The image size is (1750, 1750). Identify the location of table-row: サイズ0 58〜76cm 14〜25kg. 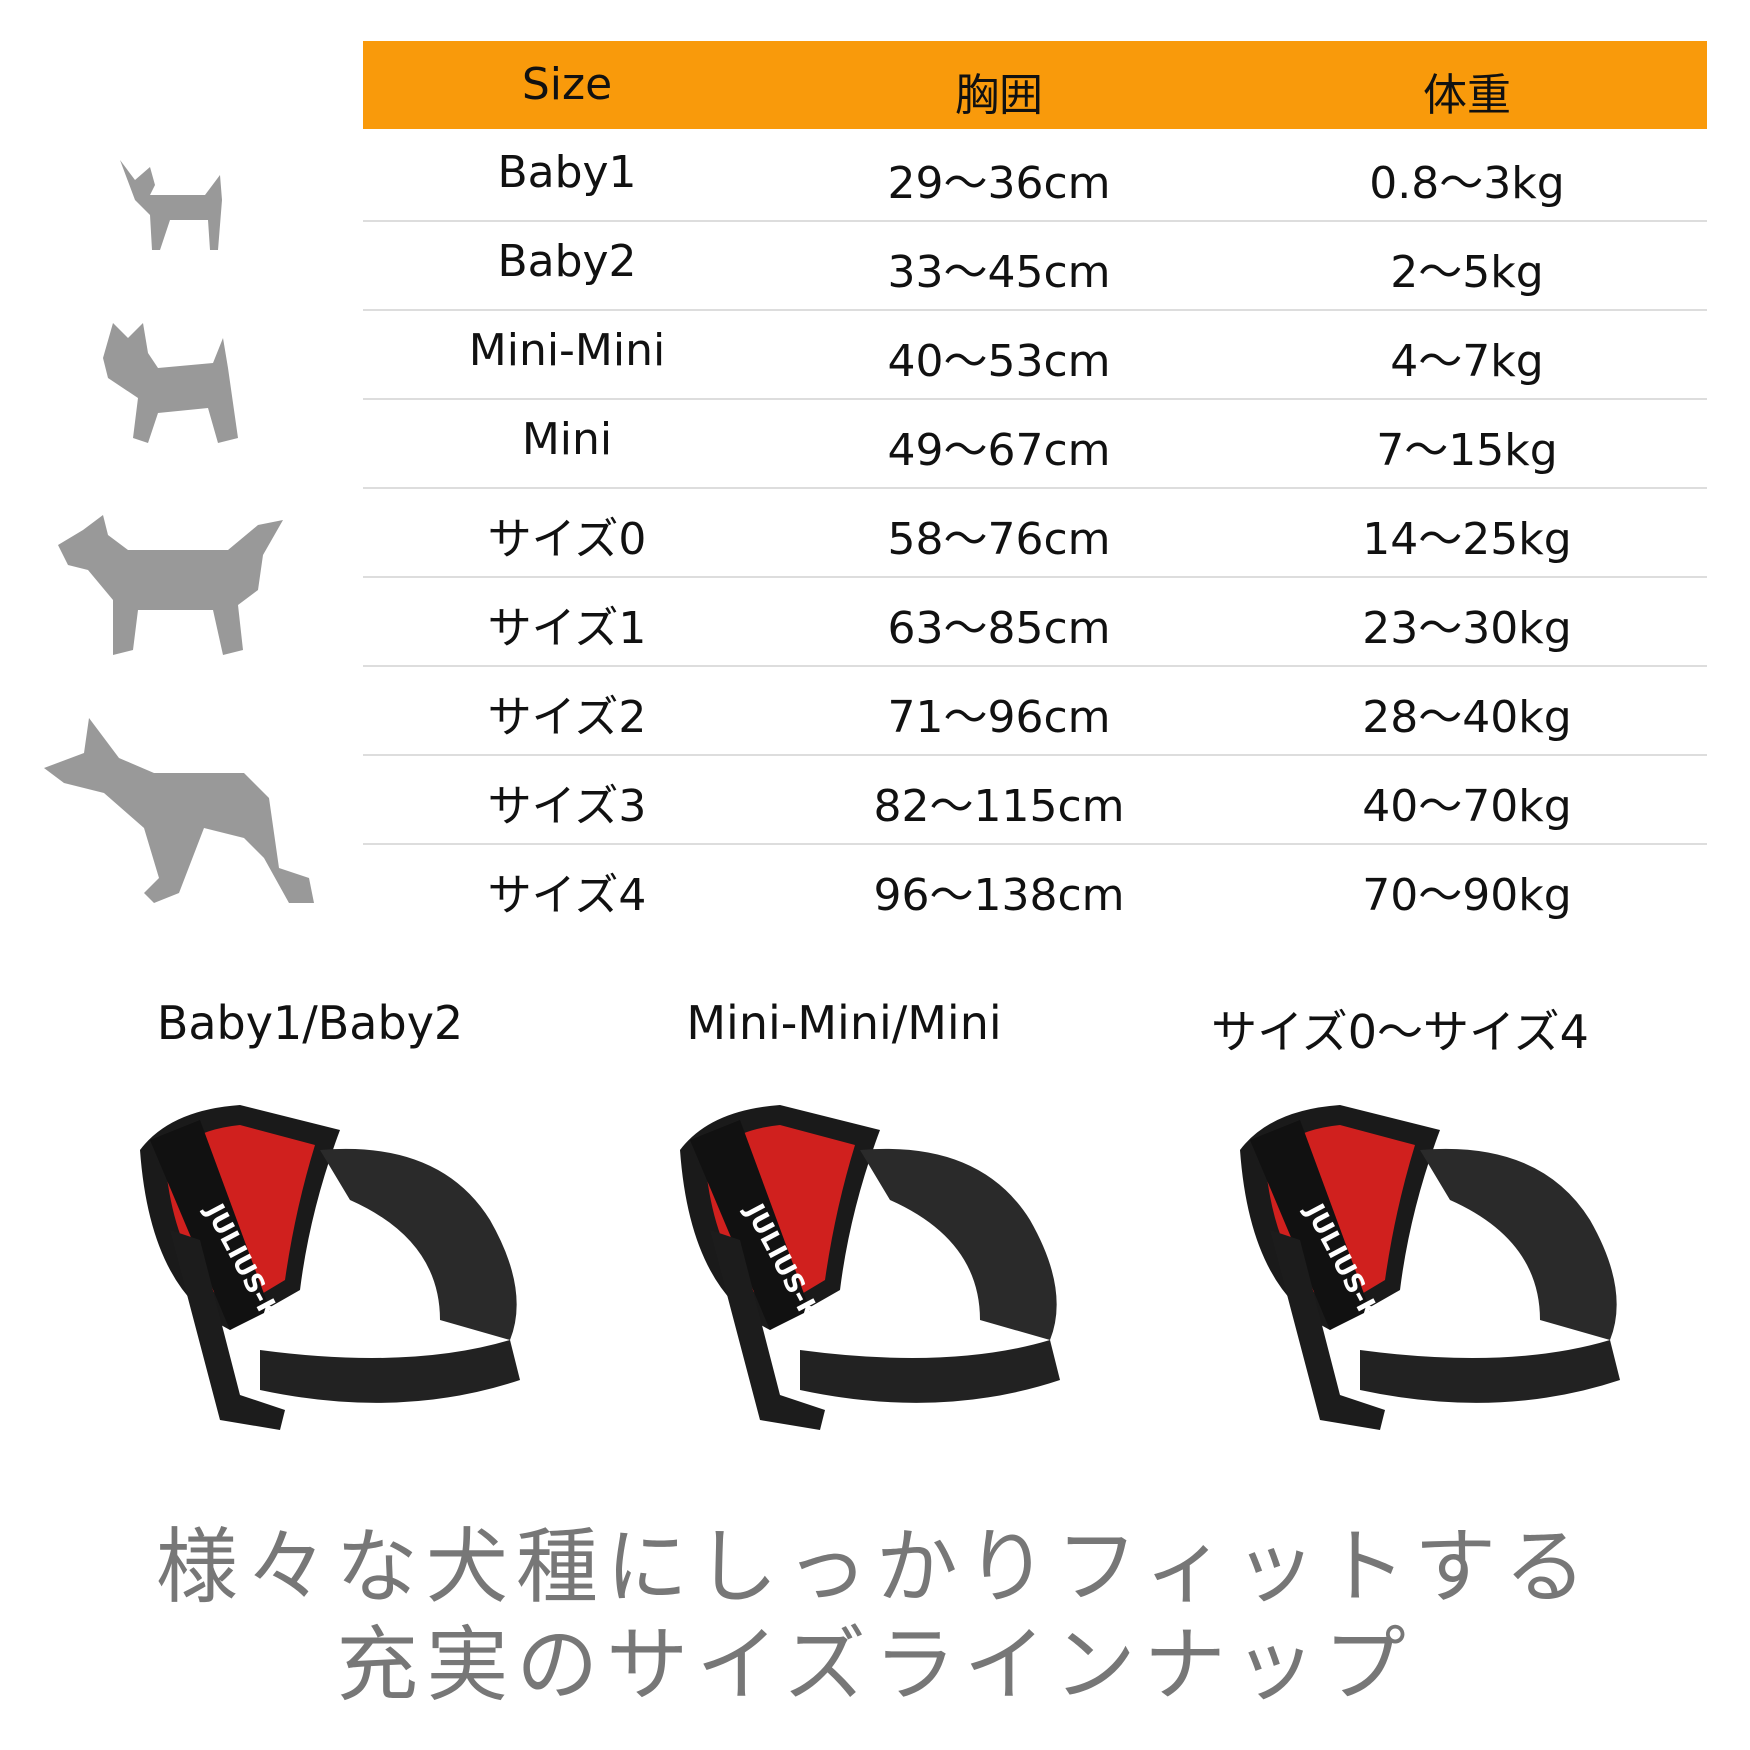
(1035, 532).